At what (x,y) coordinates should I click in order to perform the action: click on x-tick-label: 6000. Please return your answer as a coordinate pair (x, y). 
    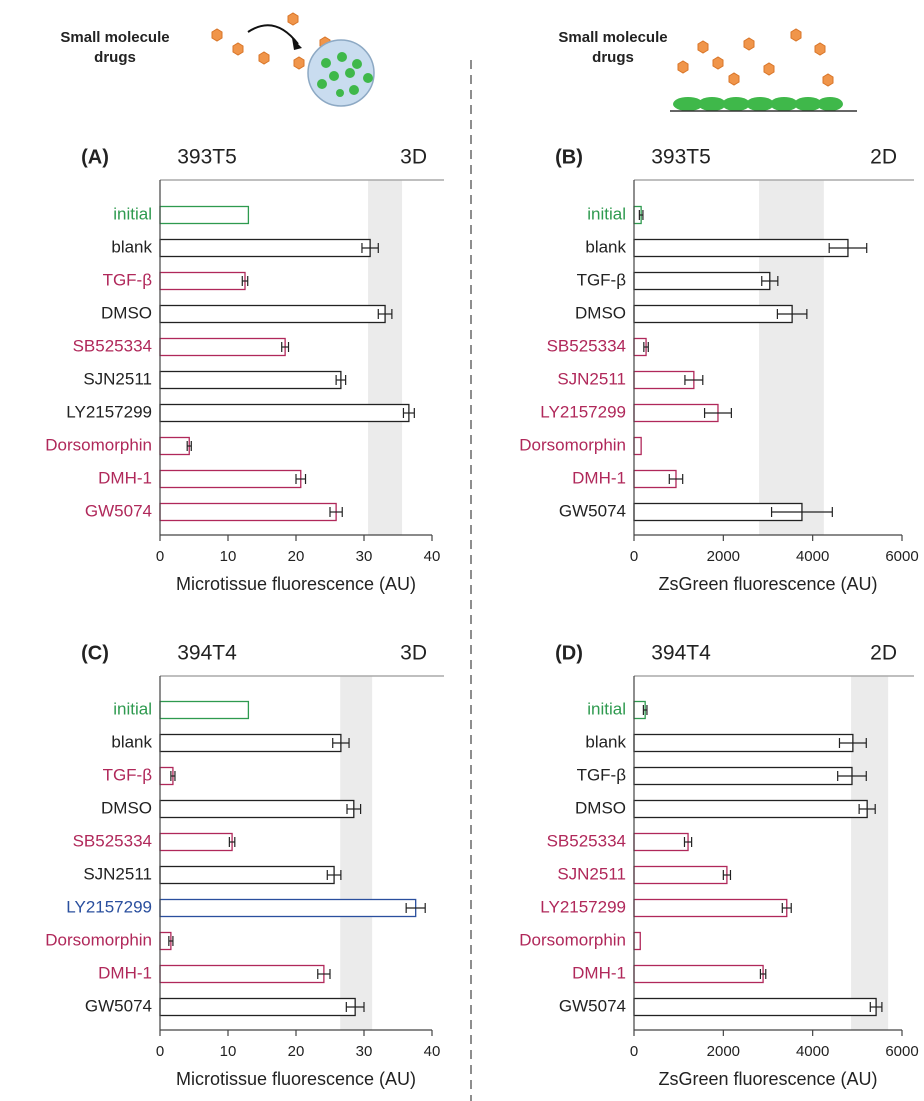
    Looking at the image, I should click on (901, 1051).